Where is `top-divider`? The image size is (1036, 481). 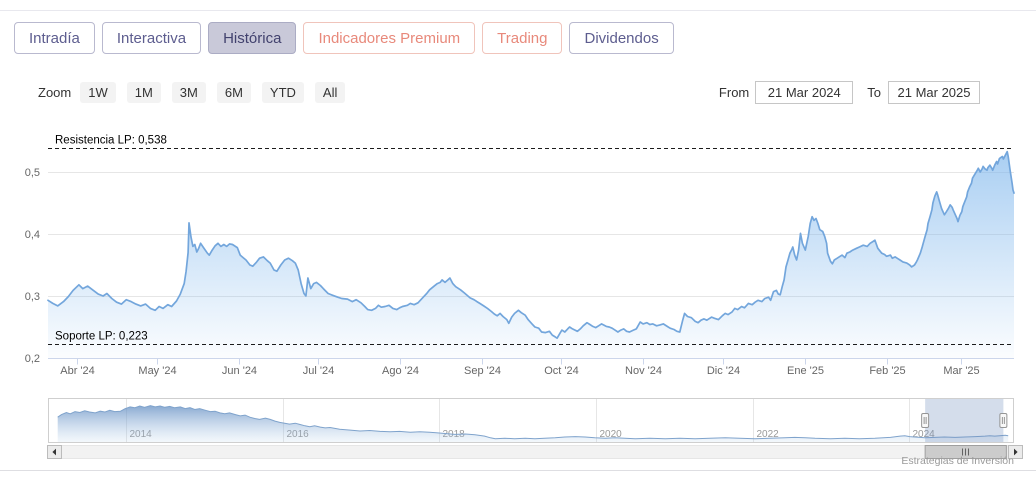 top-divider is located at coordinates (518, 10).